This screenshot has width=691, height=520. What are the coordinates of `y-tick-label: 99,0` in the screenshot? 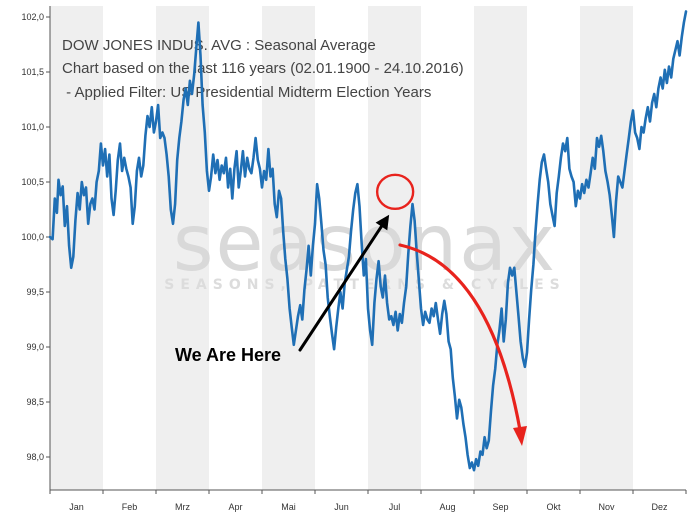 It's located at (35, 347).